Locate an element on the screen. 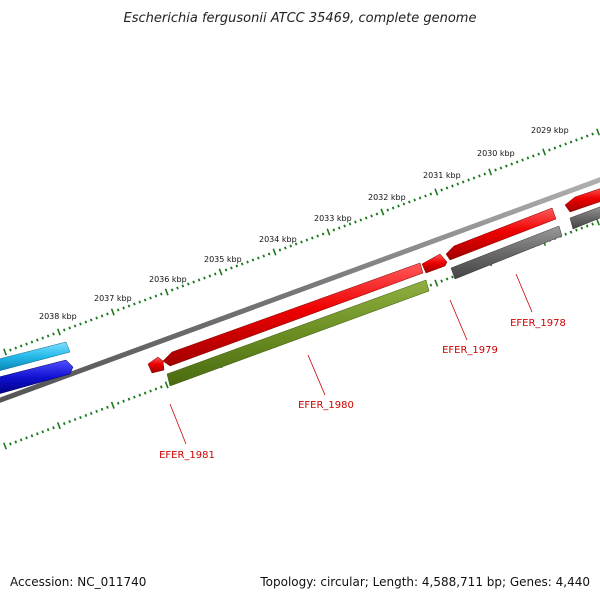  tick-label-2030: 2030 kbp is located at coordinates (496, 153).